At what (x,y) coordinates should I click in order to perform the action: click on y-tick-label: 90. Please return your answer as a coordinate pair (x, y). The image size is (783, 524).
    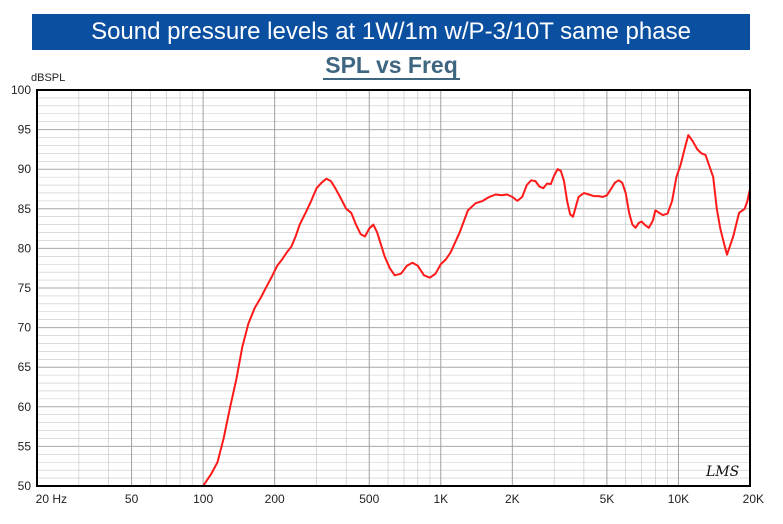
    Looking at the image, I should click on (25, 169).